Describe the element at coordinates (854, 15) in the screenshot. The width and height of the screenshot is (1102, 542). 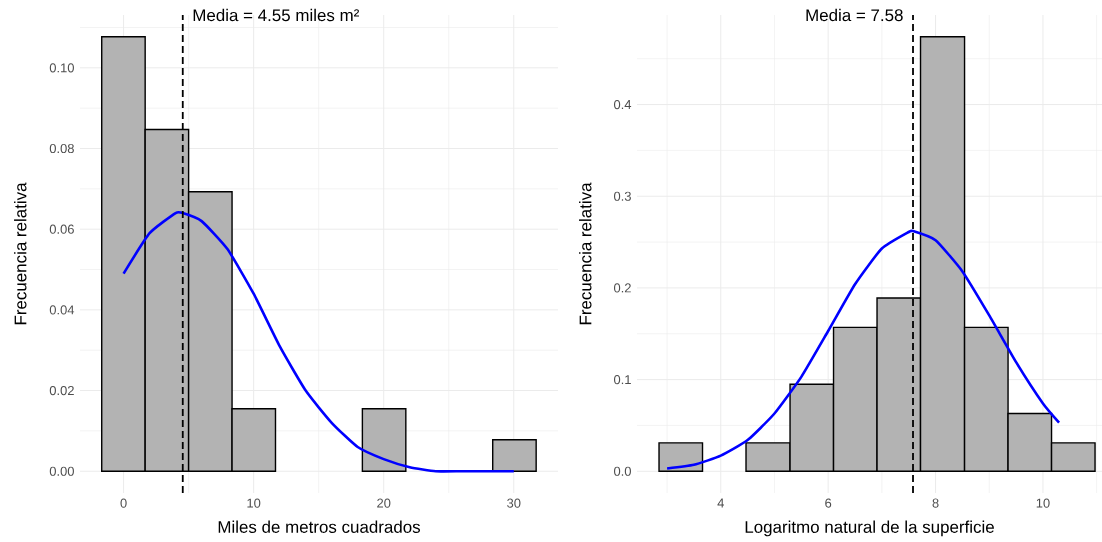
I see `ref-line-label: Media = 7.58` at that location.